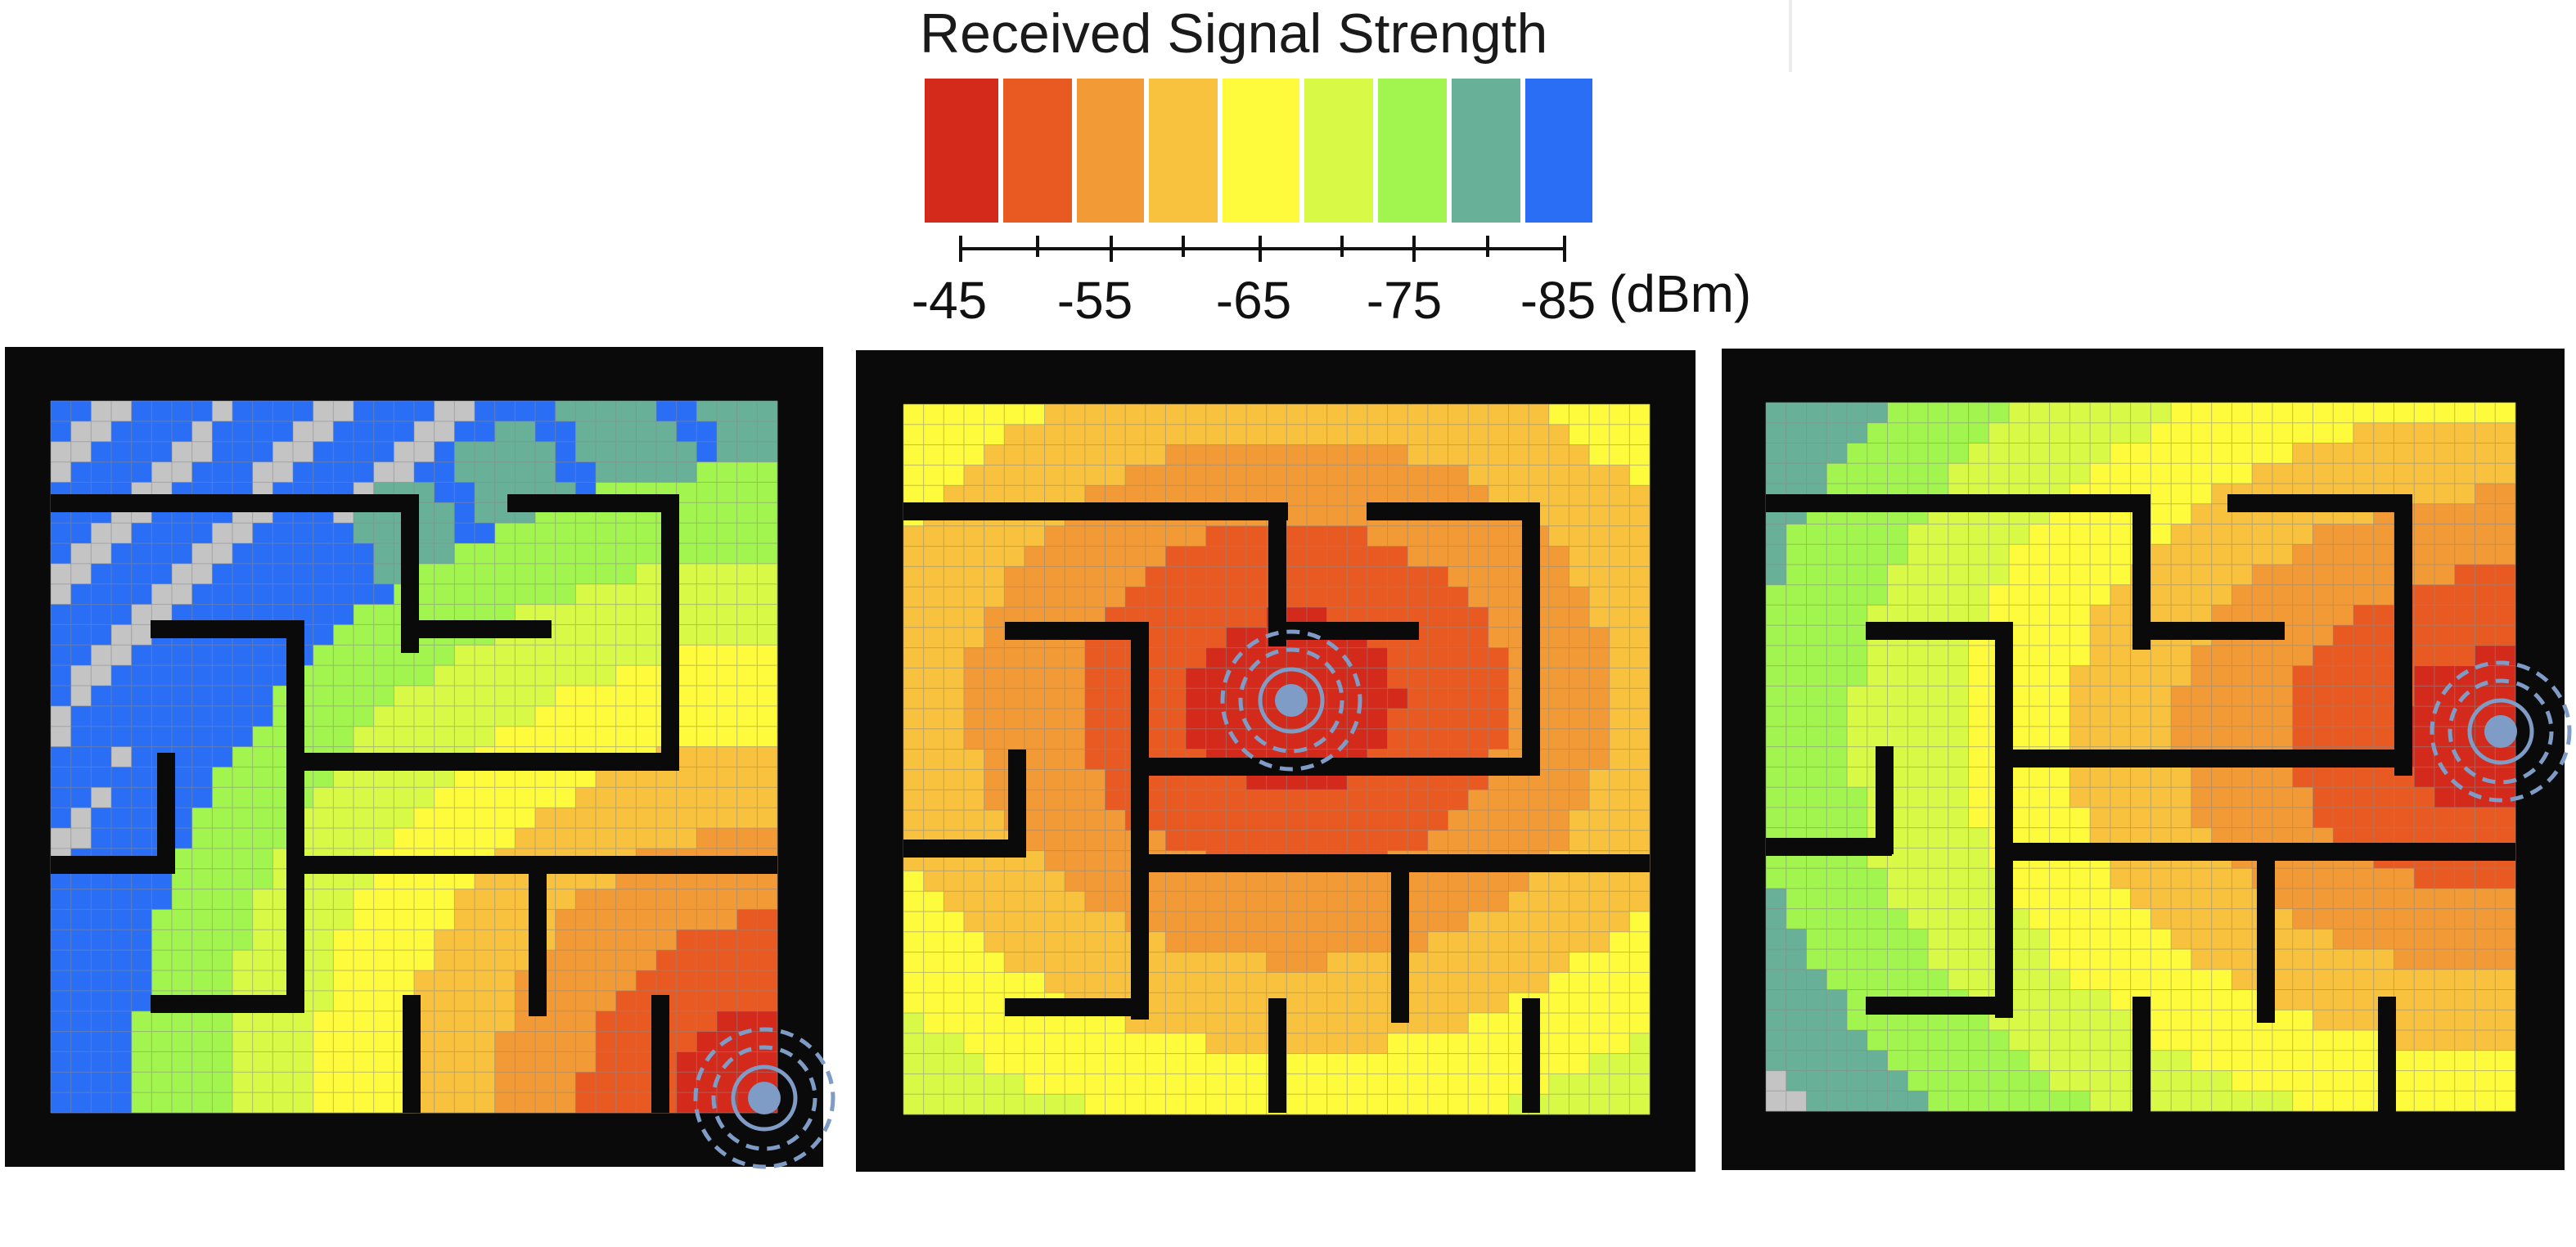  Describe the element at coordinates (1253, 300) in the screenshot. I see `tick-label-3: -65` at that location.